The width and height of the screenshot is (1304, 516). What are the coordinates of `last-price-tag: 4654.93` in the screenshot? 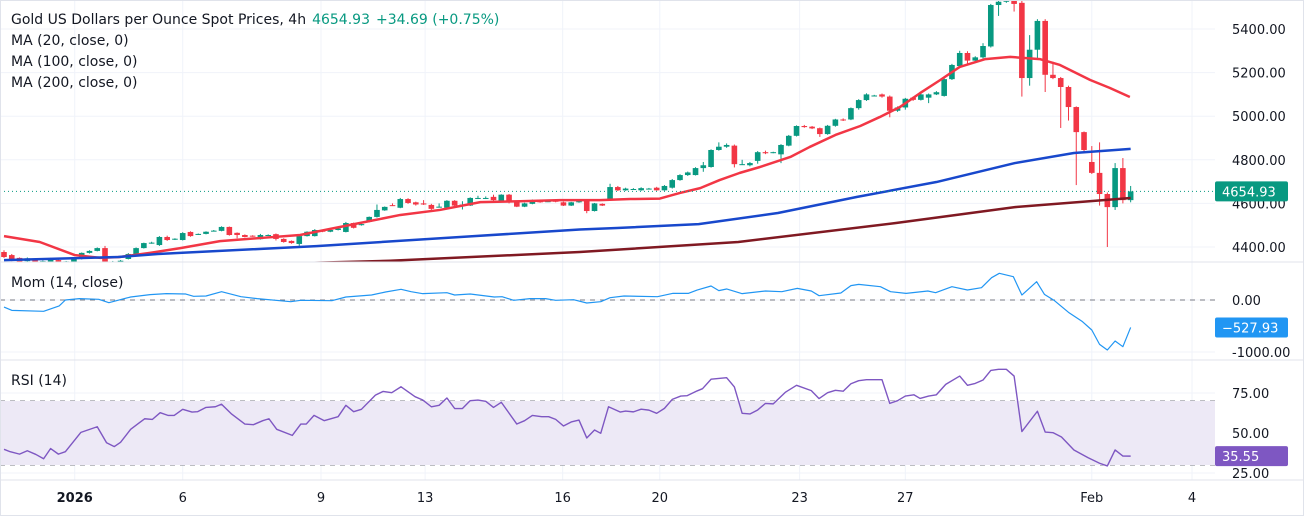 It's located at (1249, 192).